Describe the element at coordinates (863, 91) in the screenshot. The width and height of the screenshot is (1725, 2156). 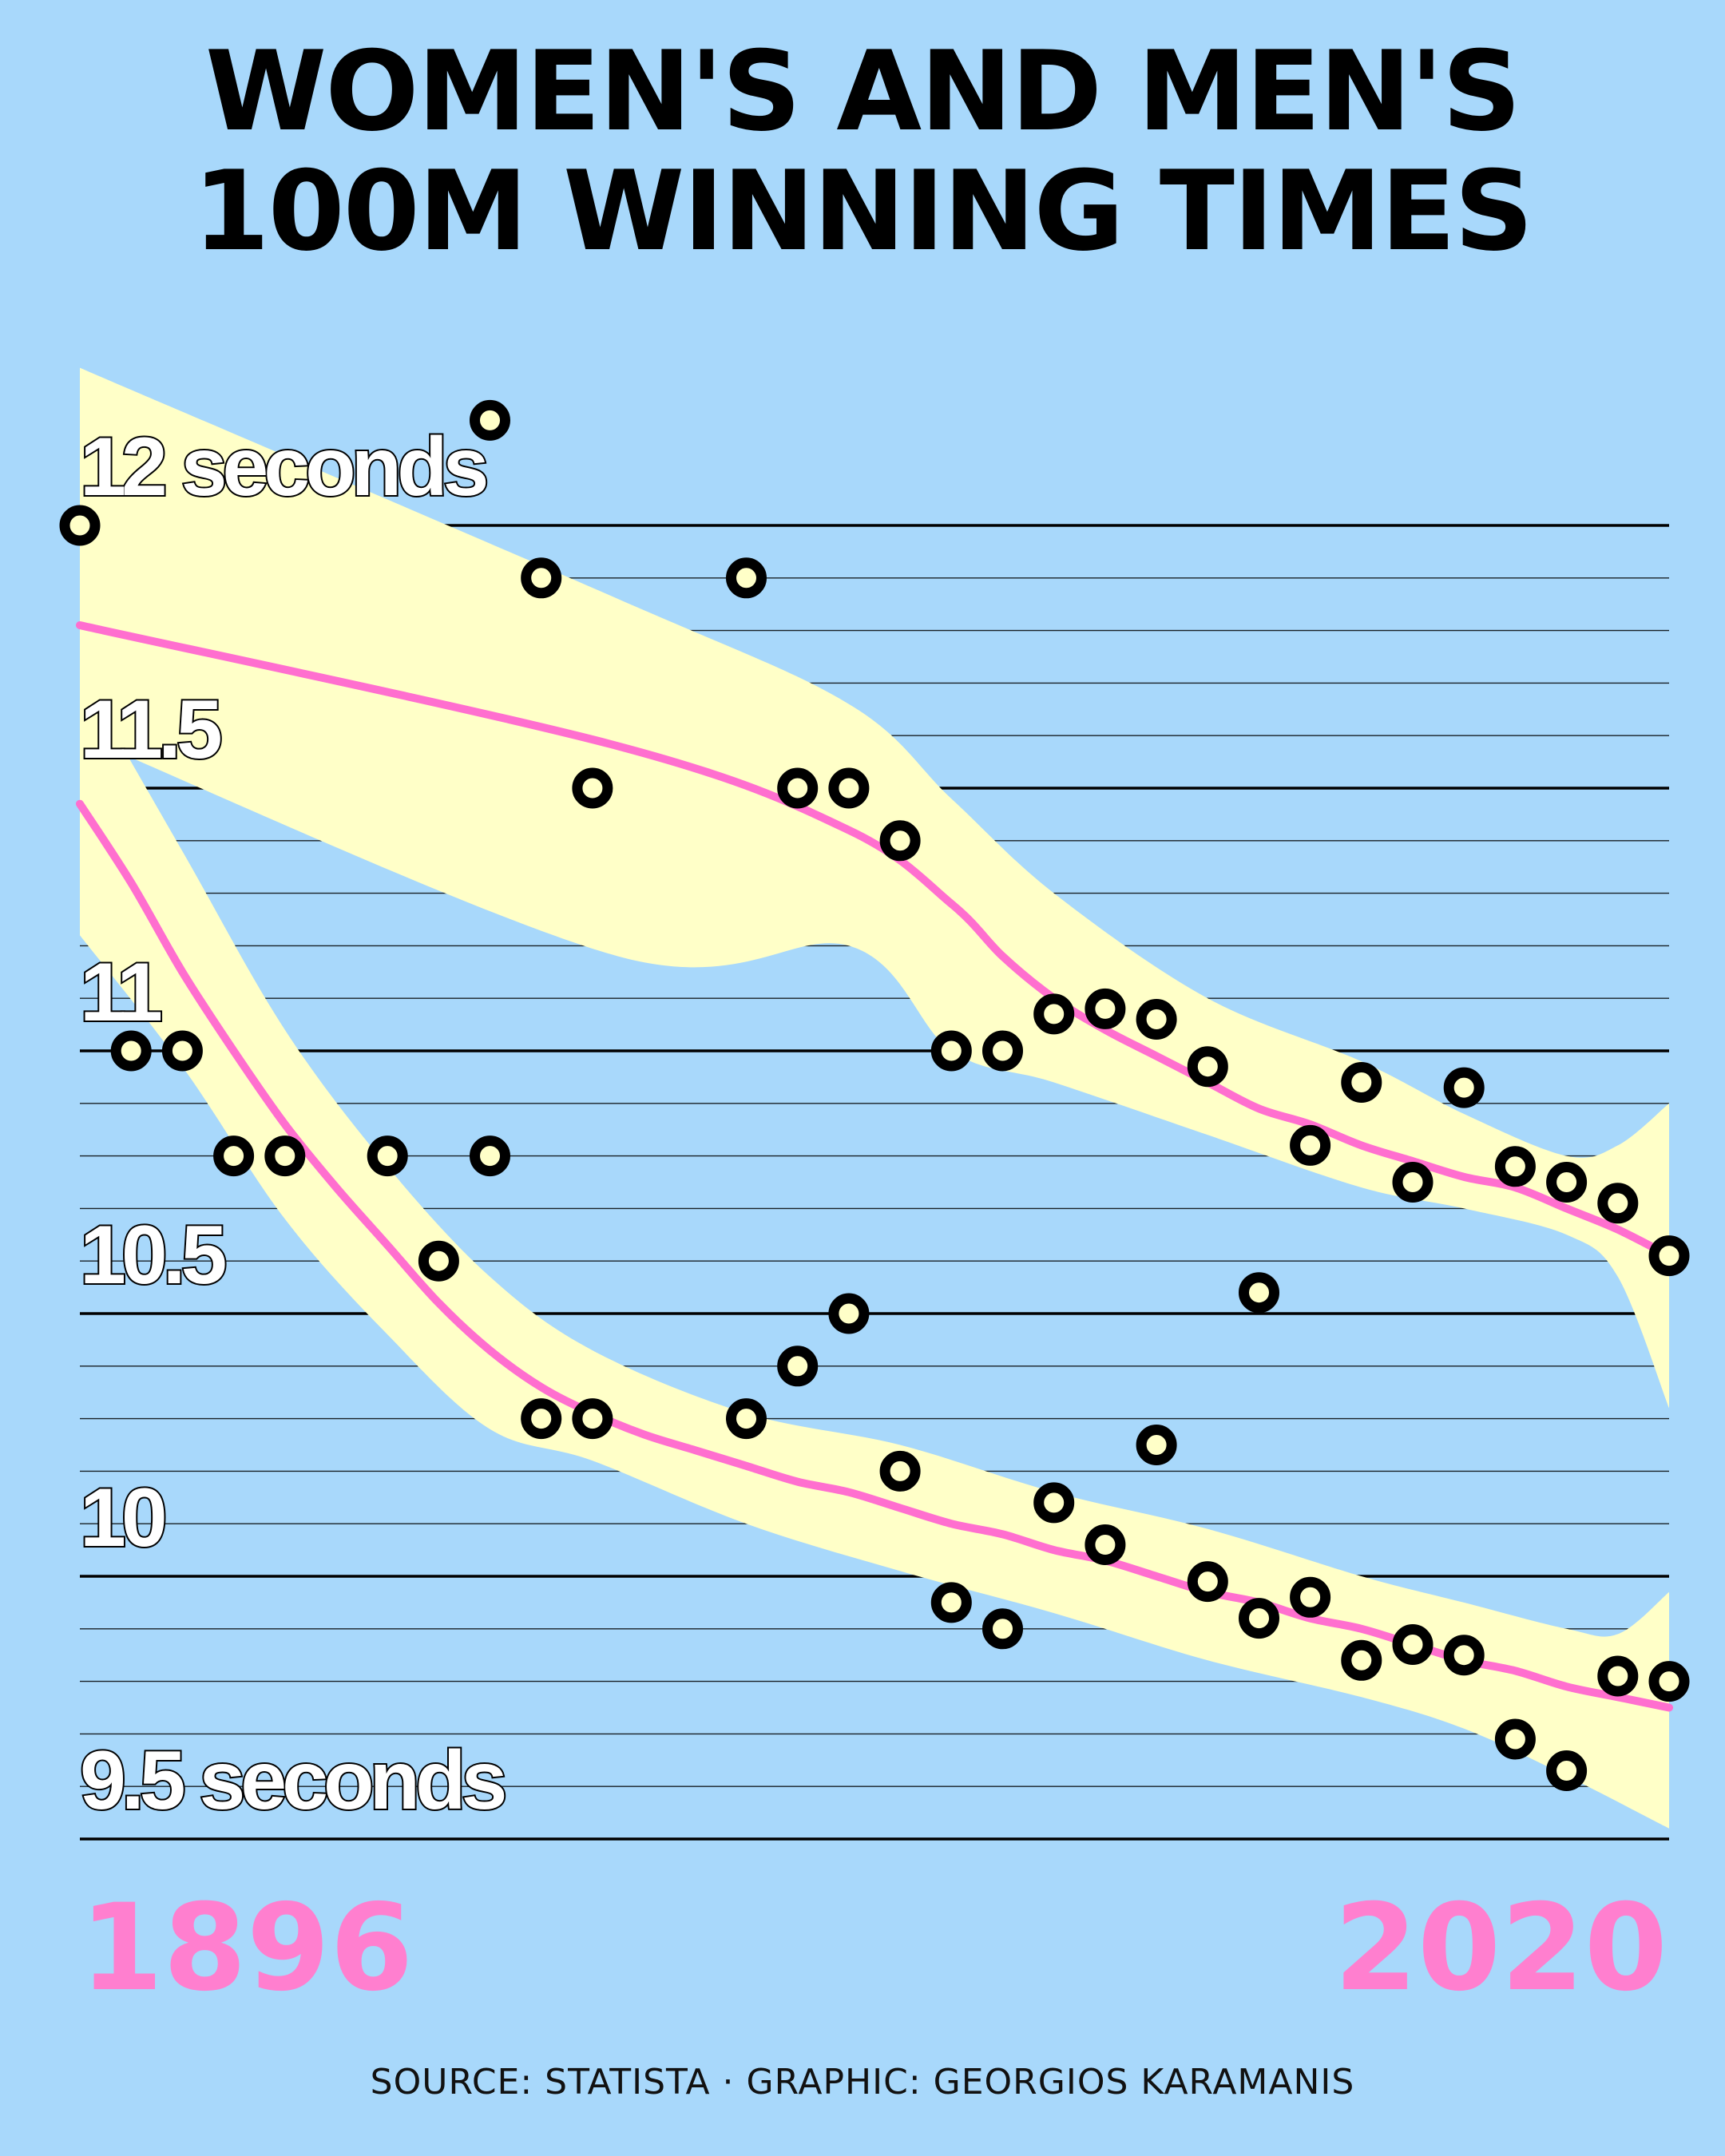
I see `chart-title-line-1: WOMEN'S AND MEN'S` at that location.